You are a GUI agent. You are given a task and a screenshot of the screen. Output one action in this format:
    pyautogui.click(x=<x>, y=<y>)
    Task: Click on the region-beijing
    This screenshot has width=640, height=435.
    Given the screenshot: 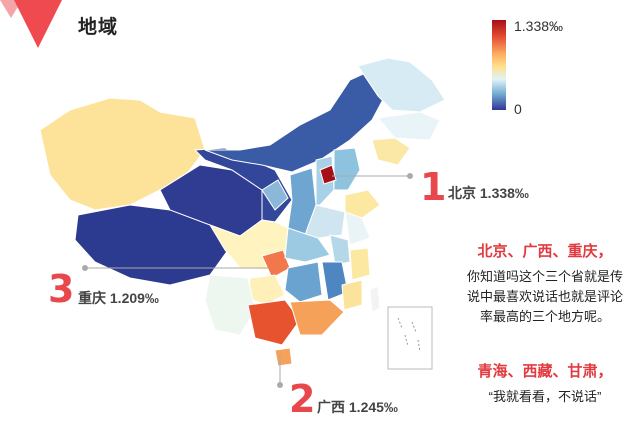 What is the action you would take?
    pyautogui.click(x=328, y=174)
    